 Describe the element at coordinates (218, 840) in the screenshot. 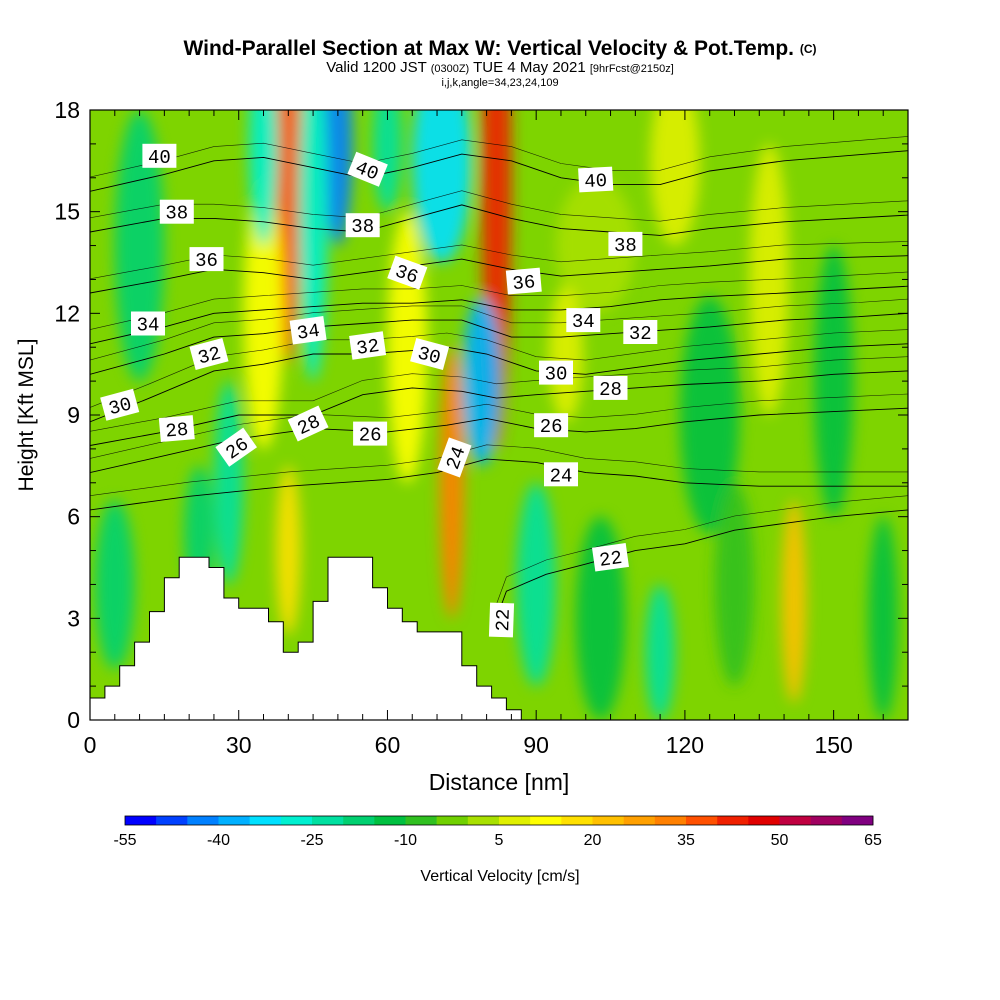

I see `colorbar-tick-label: -40` at that location.